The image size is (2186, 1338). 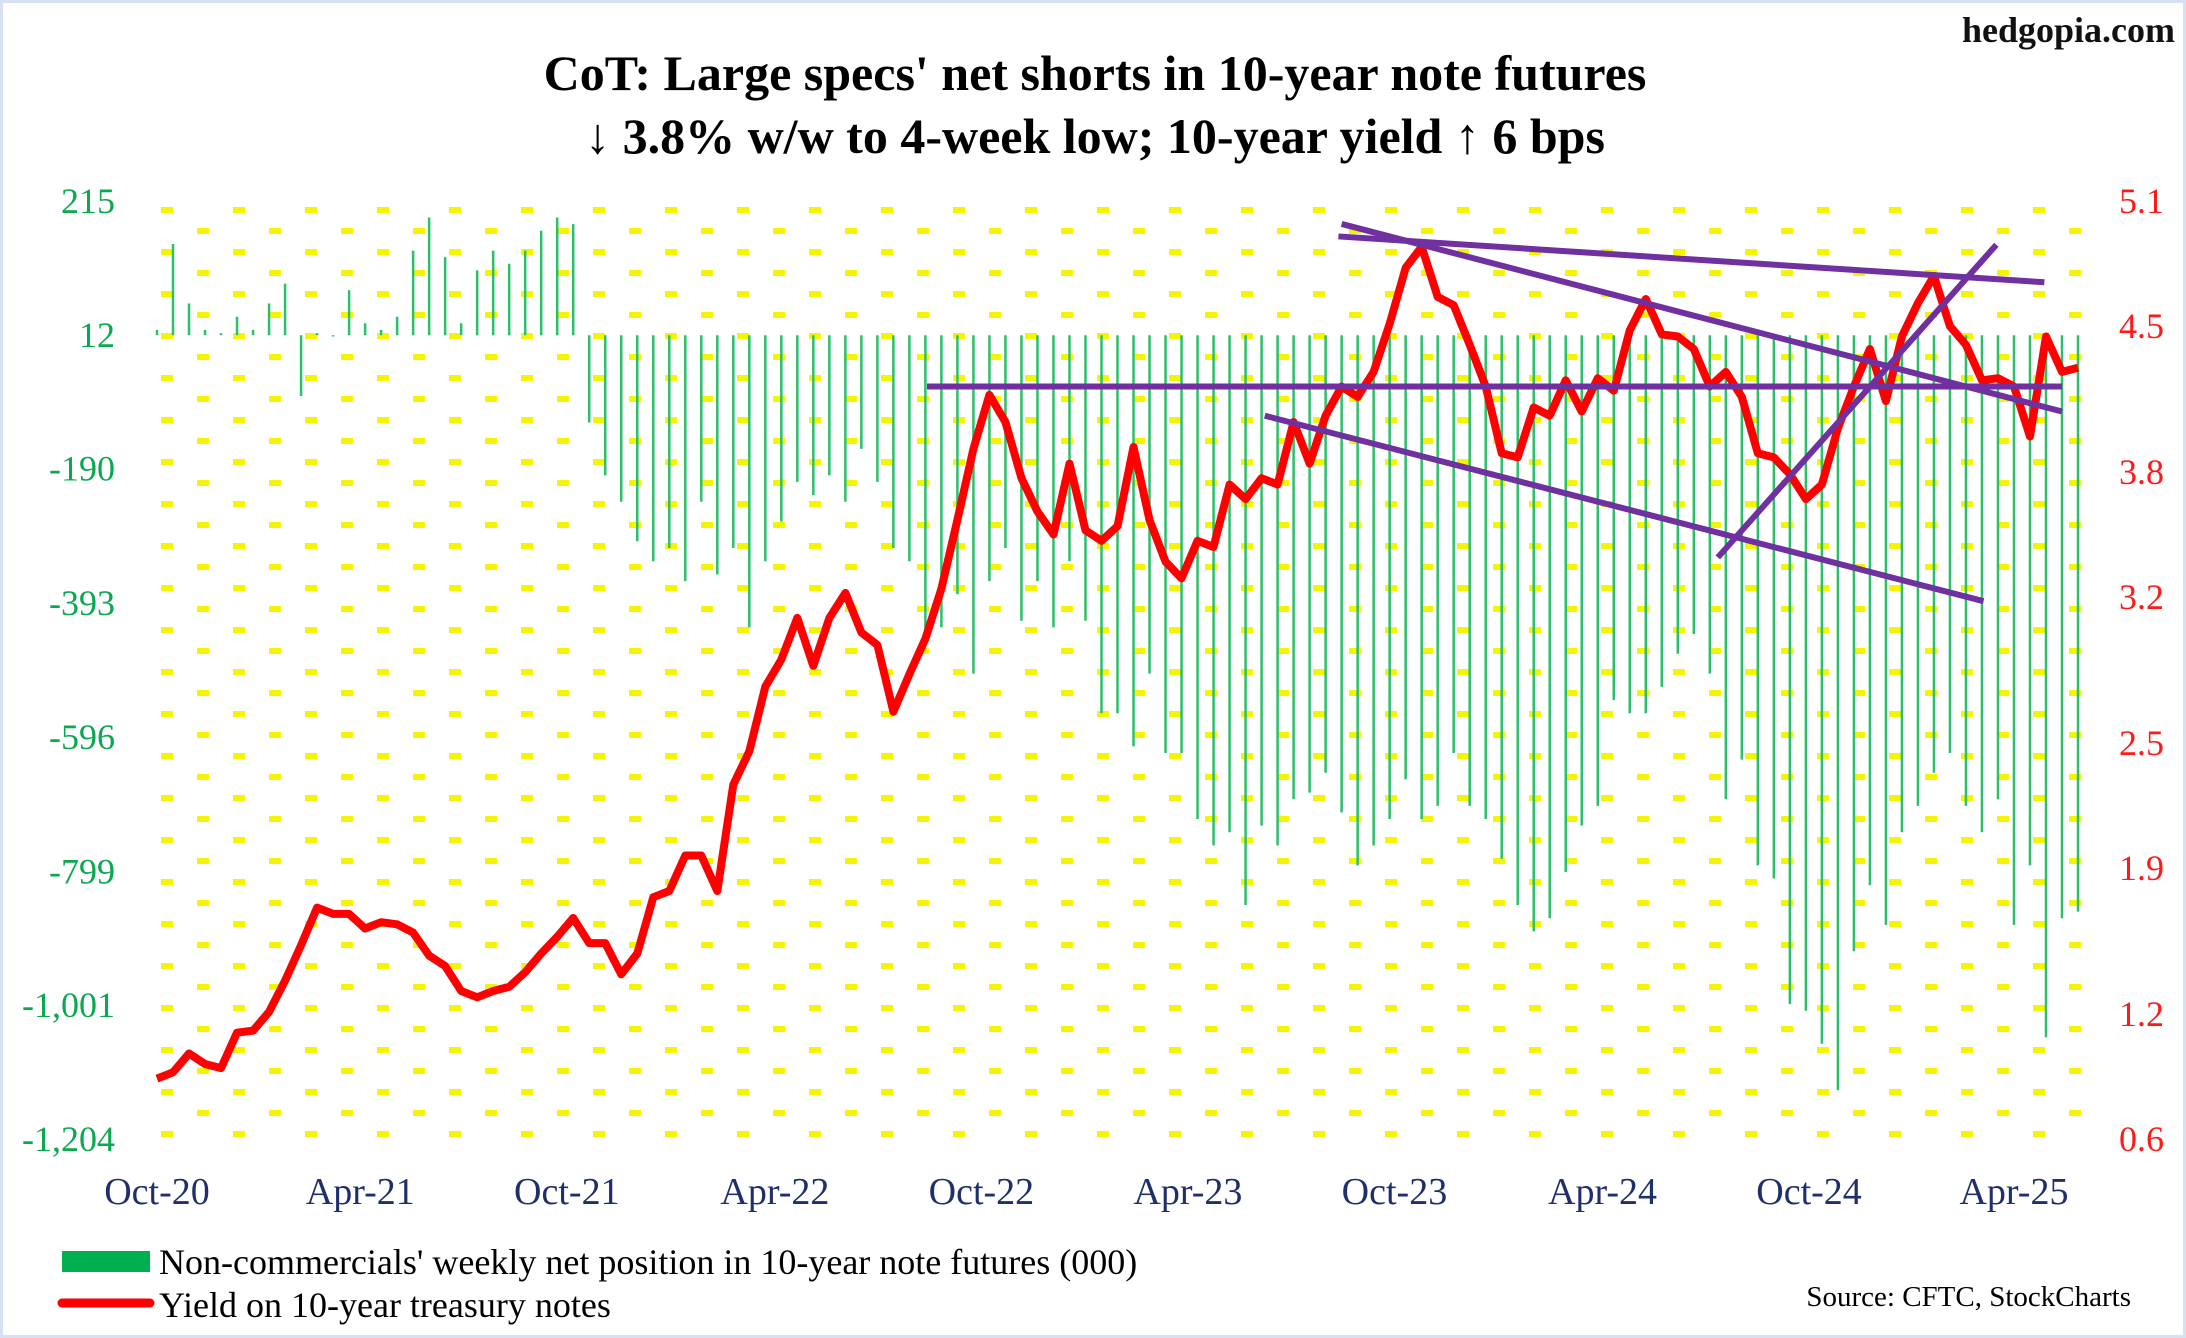 I want to click on trendline-lower-channel, so click(x=1624, y=508).